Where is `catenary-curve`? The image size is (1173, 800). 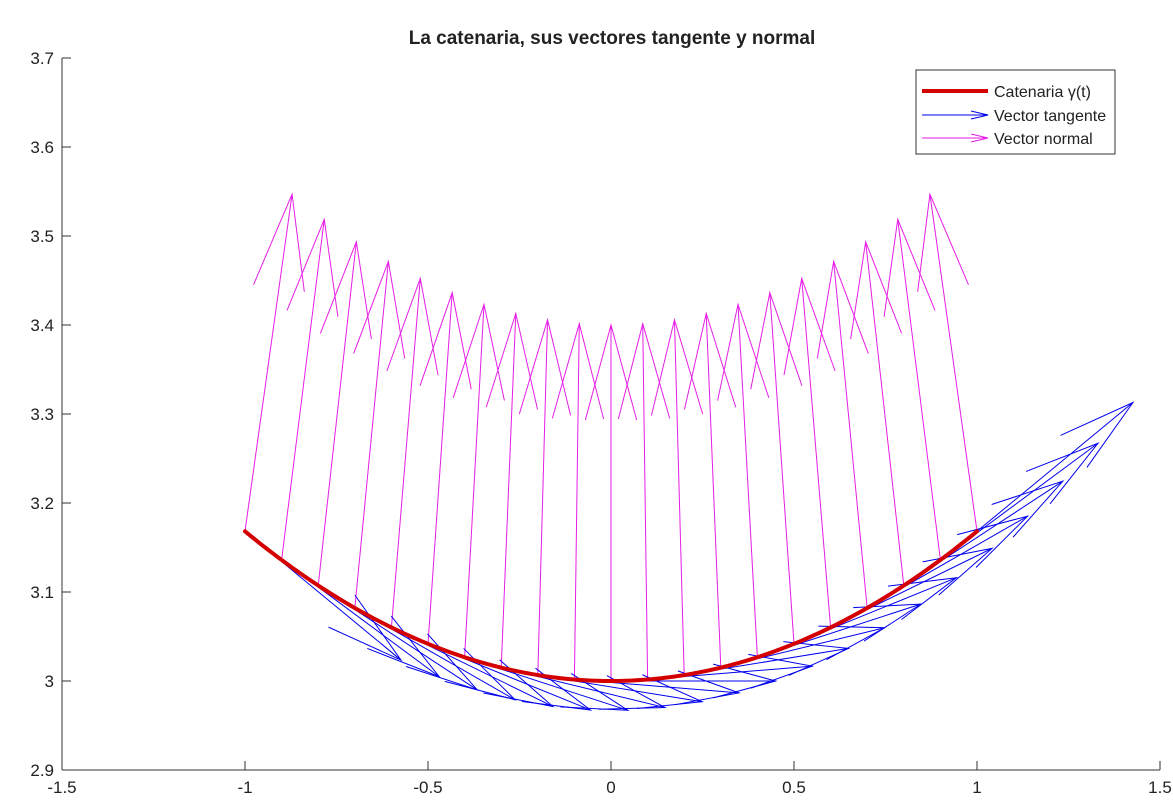
catenary-curve is located at coordinates (611, 606).